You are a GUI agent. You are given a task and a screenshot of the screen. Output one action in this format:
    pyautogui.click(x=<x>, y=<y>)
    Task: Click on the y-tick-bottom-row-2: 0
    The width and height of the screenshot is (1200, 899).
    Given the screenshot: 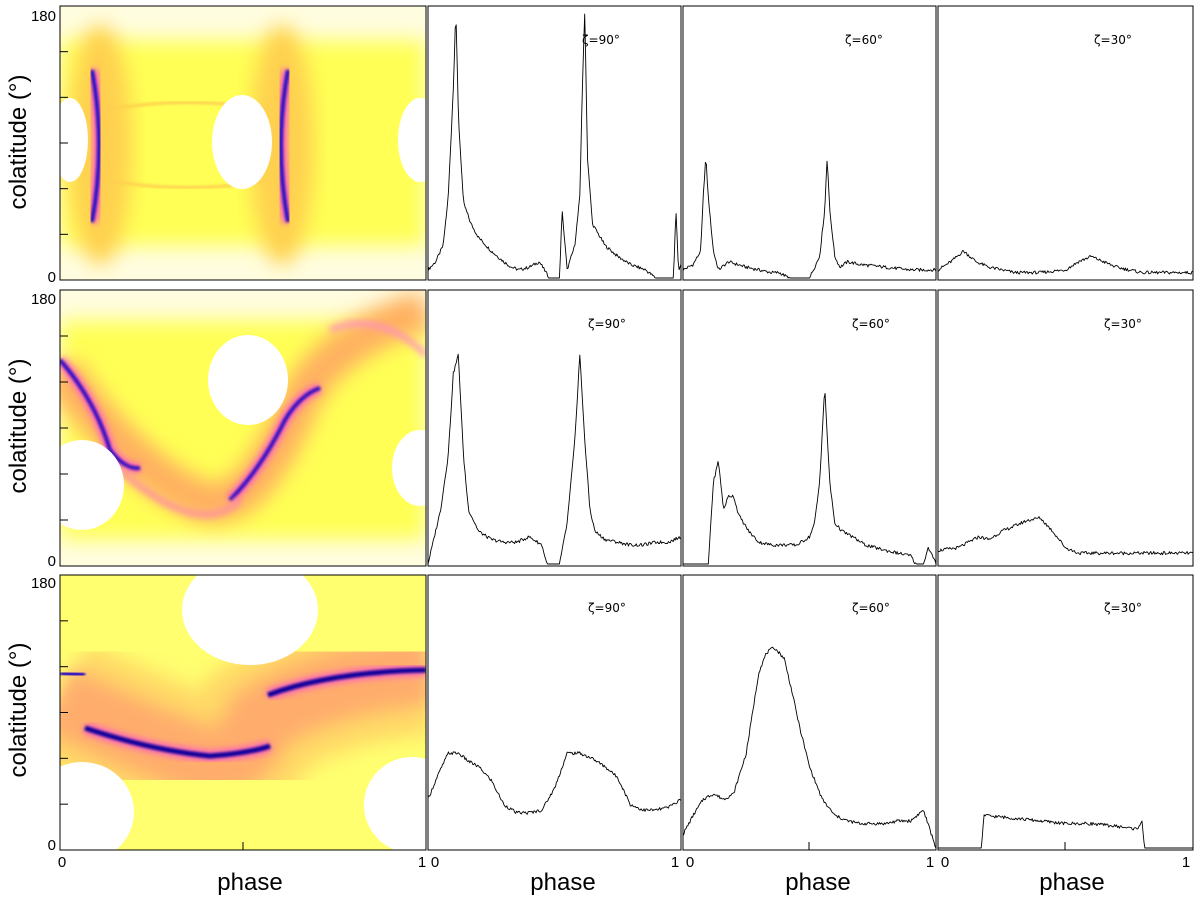 What is the action you would take?
    pyautogui.click(x=52, y=561)
    